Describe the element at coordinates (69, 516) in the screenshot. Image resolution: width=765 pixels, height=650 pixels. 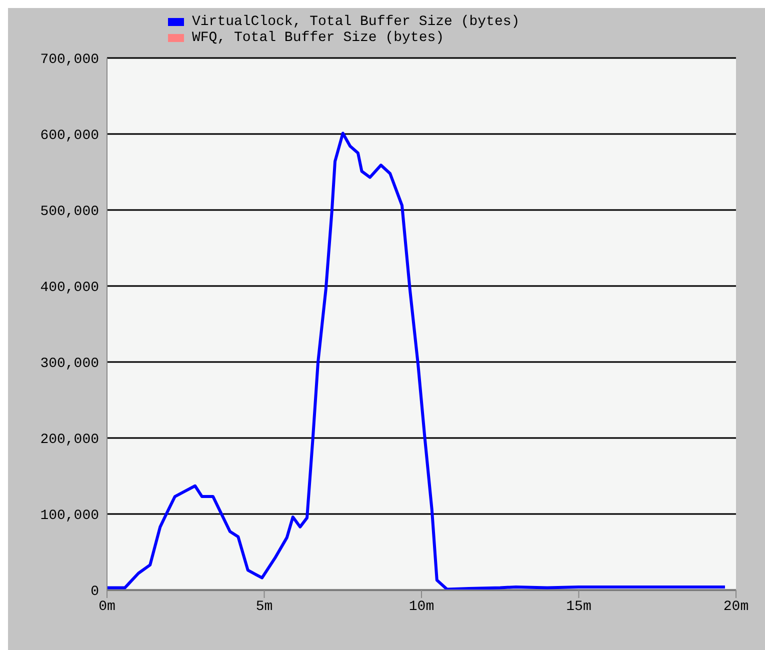
I see `y-tick-label: 100,000` at that location.